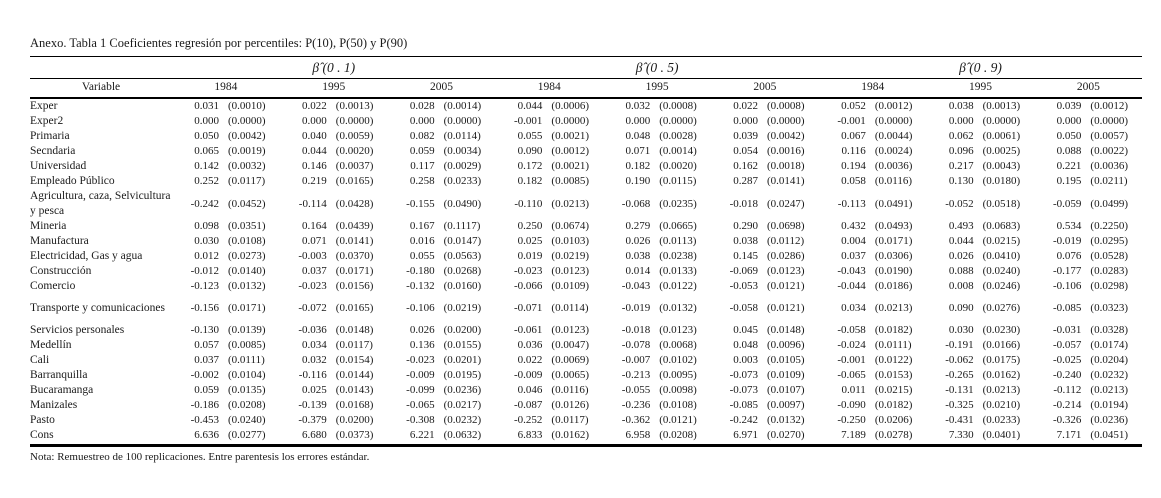 This screenshot has height=498, width=1161. Describe the element at coordinates (1067, 330) in the screenshot. I see `coefficient-value: -0.031` at that location.